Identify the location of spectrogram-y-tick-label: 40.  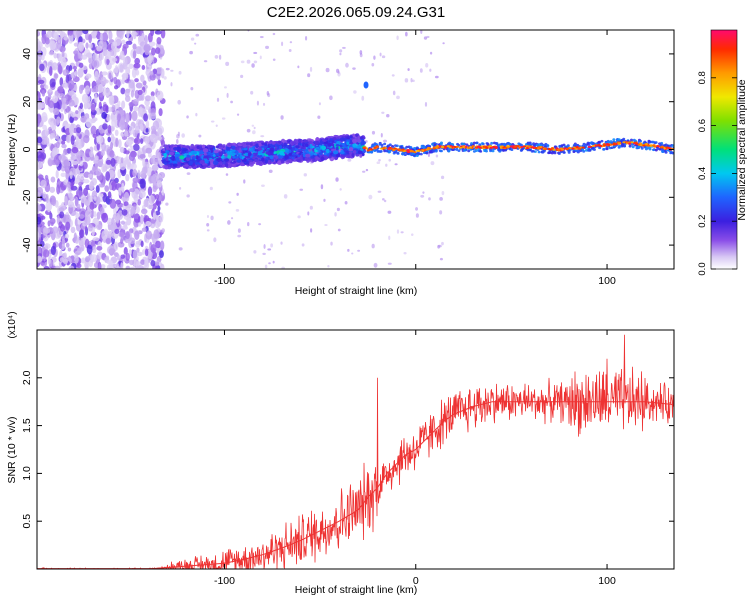
(27, 54).